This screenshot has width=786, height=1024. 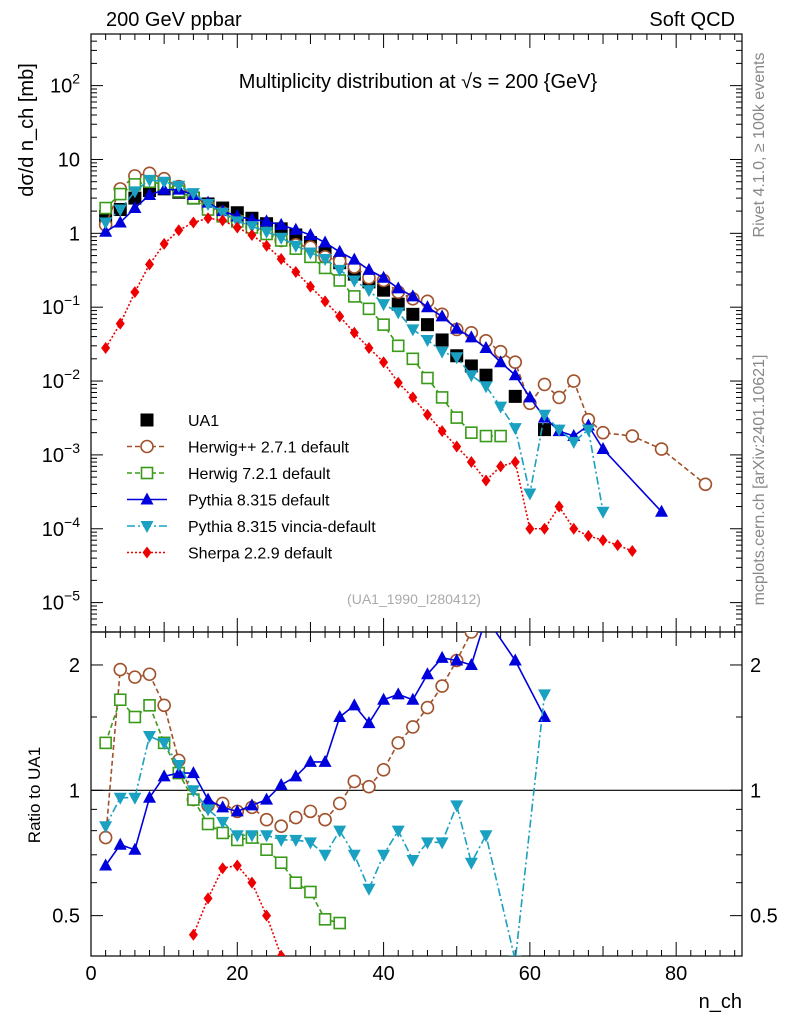 I want to click on ratio-y-tick-label-right: 0.5, so click(x=764, y=917).